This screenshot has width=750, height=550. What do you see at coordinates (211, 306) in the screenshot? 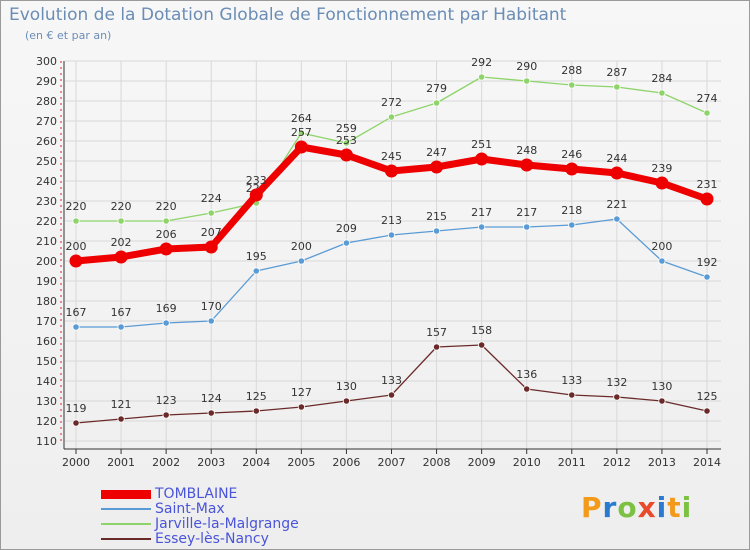
I see `data-label: 170` at bounding box center [211, 306].